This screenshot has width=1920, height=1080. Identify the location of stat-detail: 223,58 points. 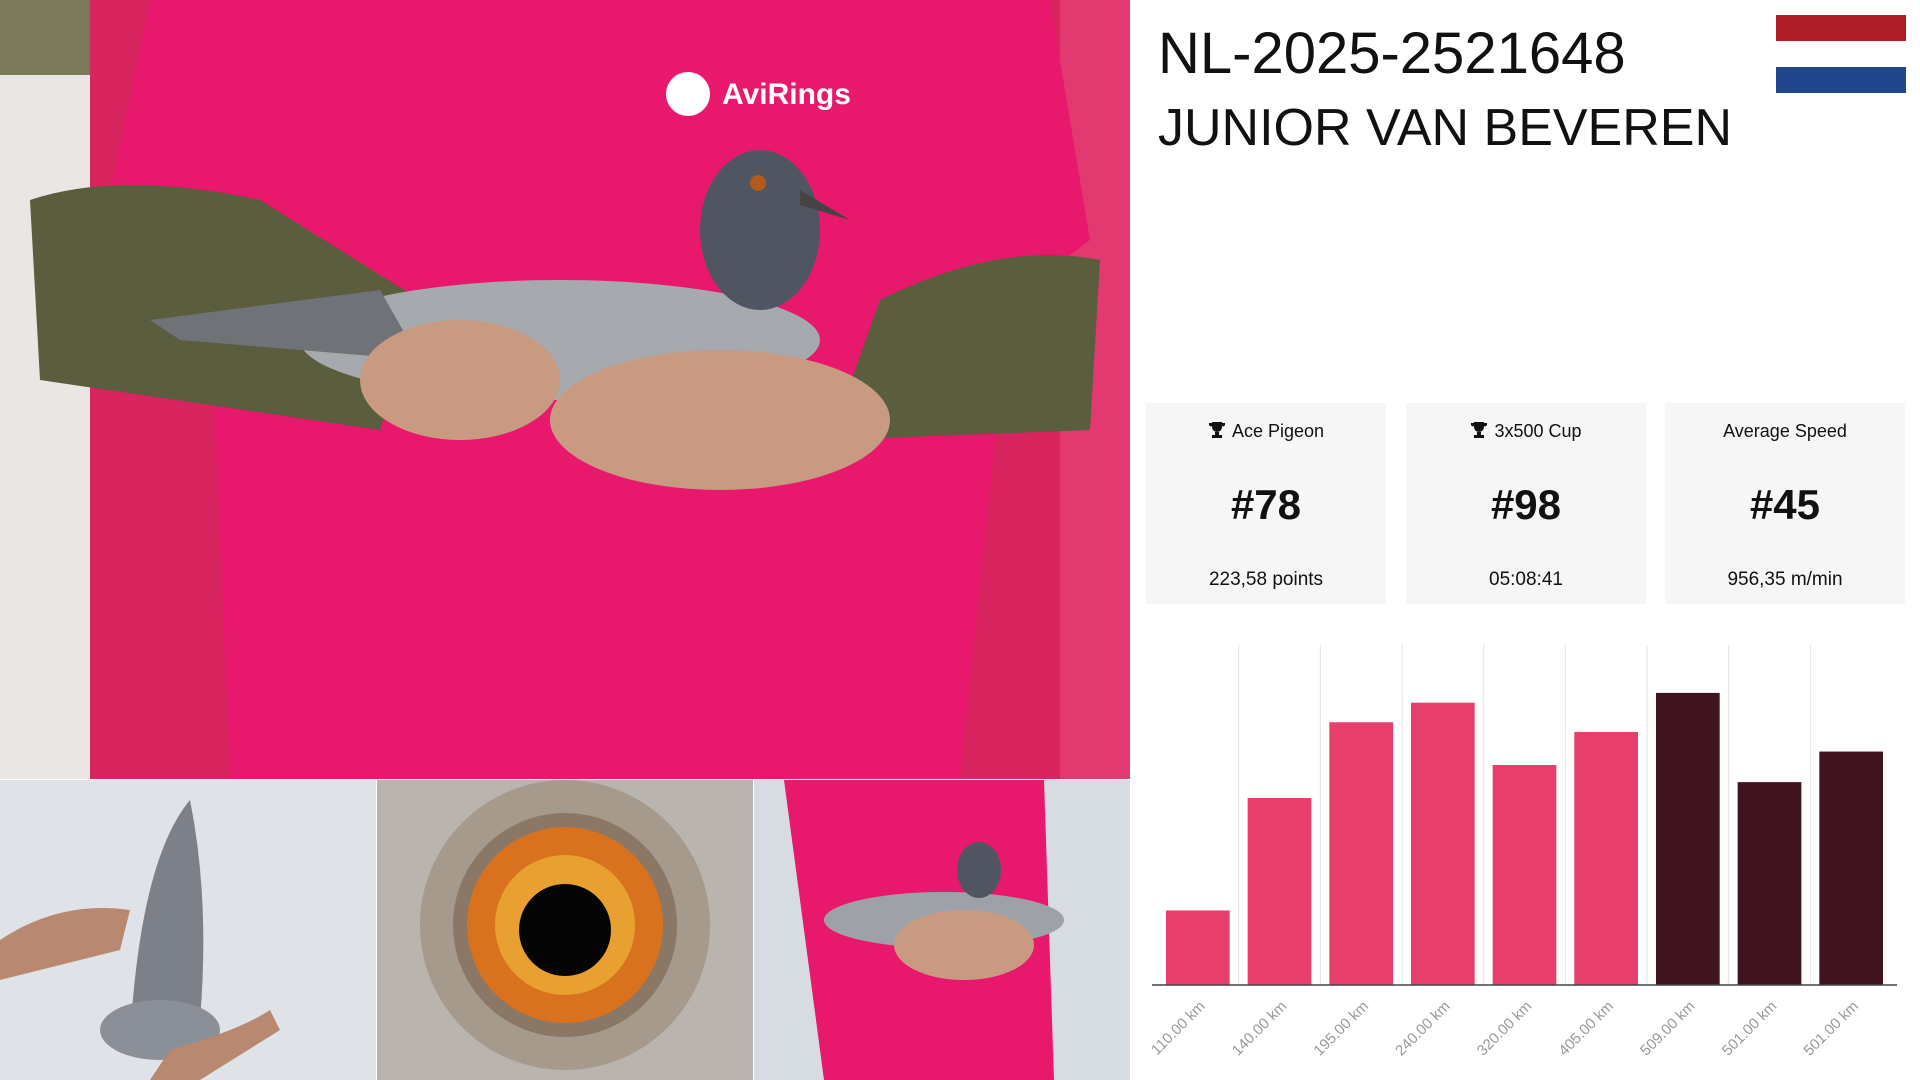
(1266, 580).